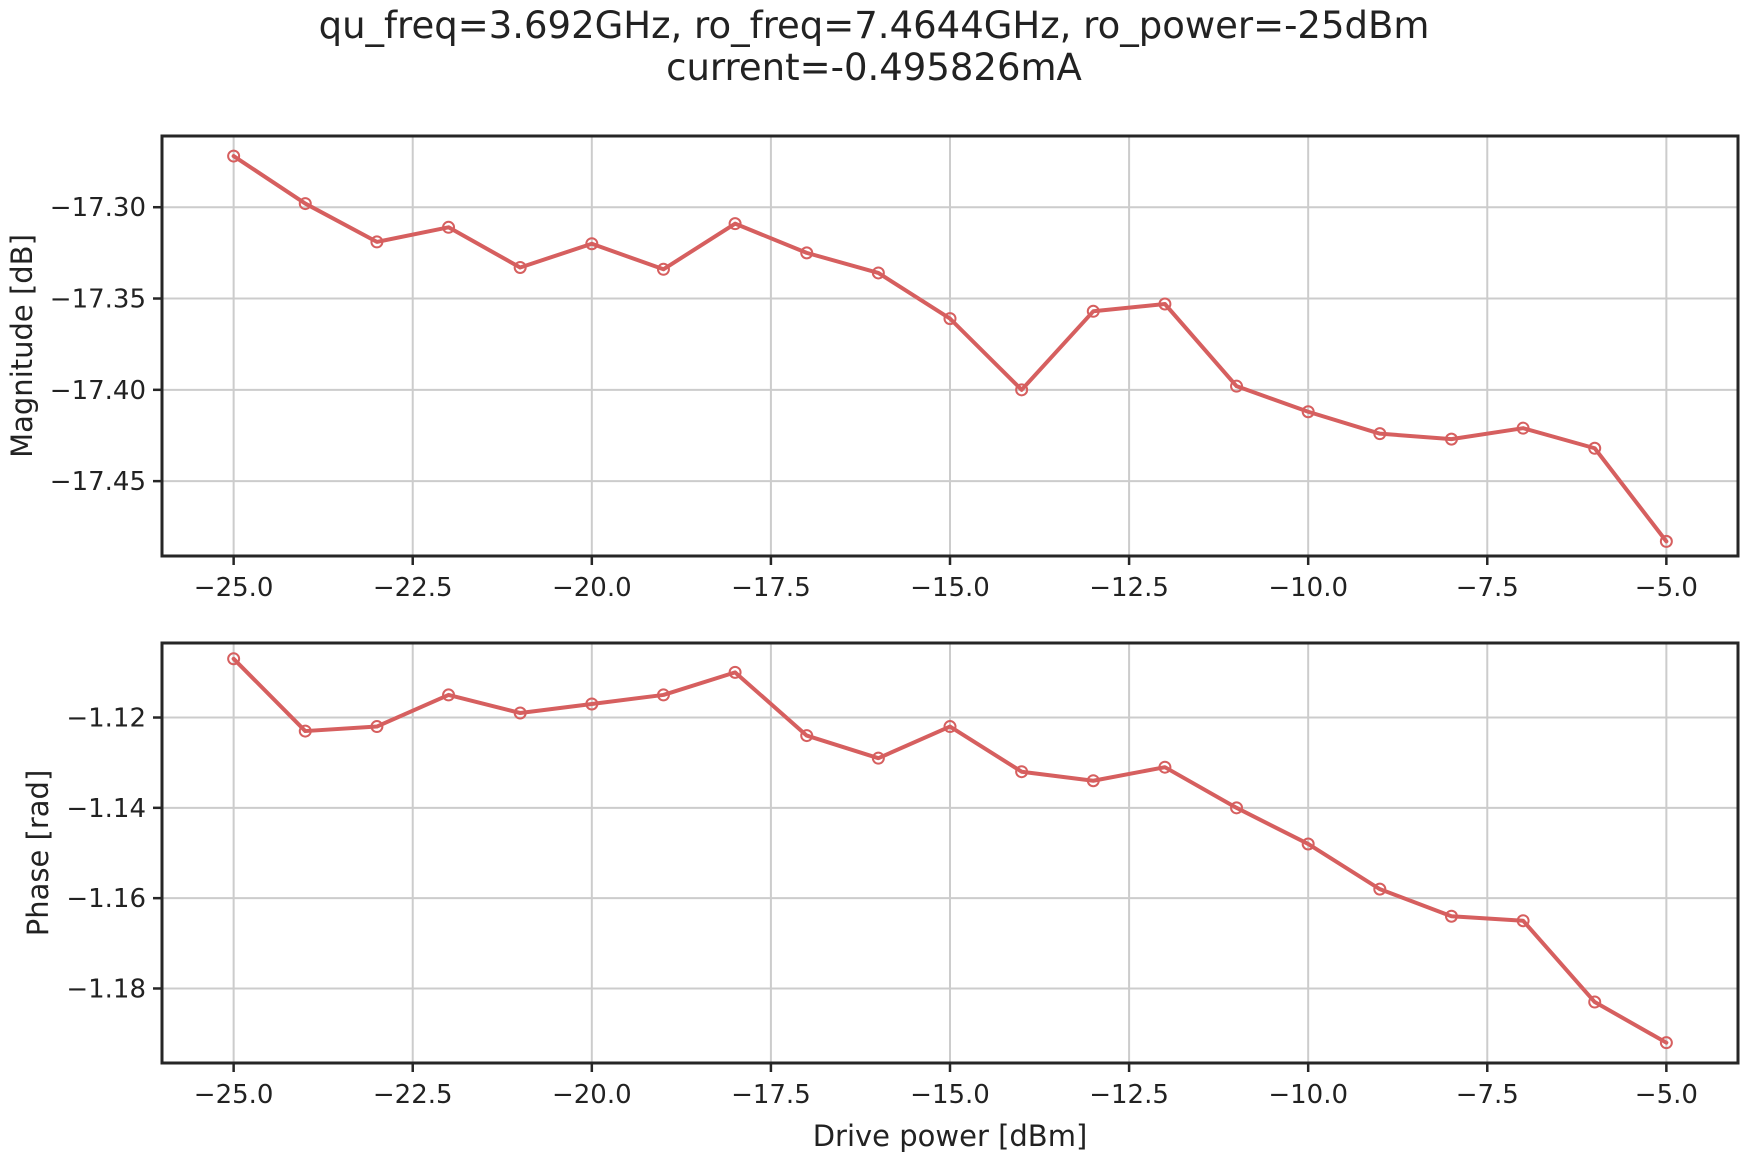  What do you see at coordinates (98, 300) in the screenshot?
I see `y-tick-label: −17.35` at bounding box center [98, 300].